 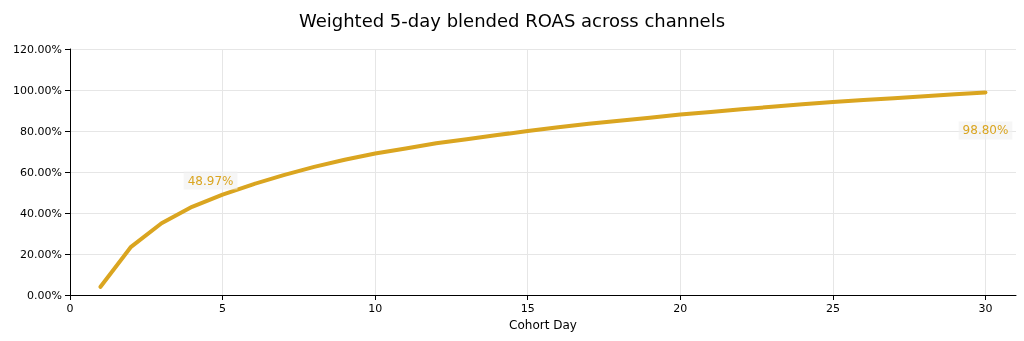 What do you see at coordinates (41, 213) in the screenshot?
I see `y-tick-label: 40.00%` at bounding box center [41, 213].